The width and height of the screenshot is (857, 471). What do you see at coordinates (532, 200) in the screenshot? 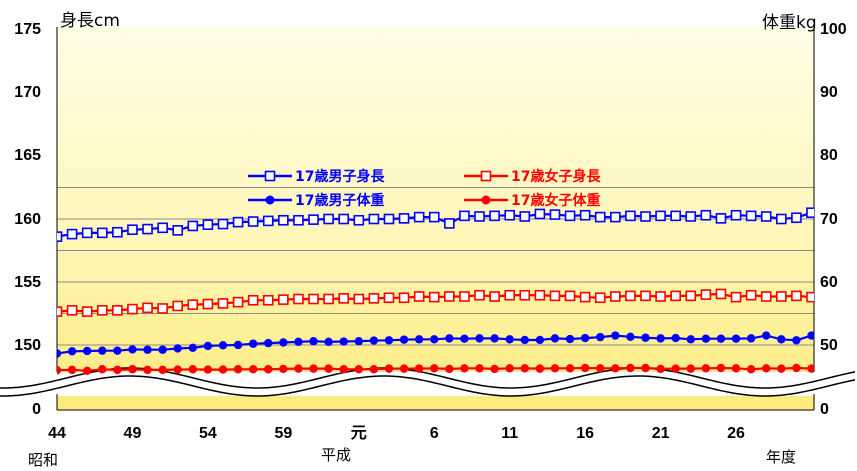
I see `legend-entry: 17歳女子体重` at bounding box center [532, 200].